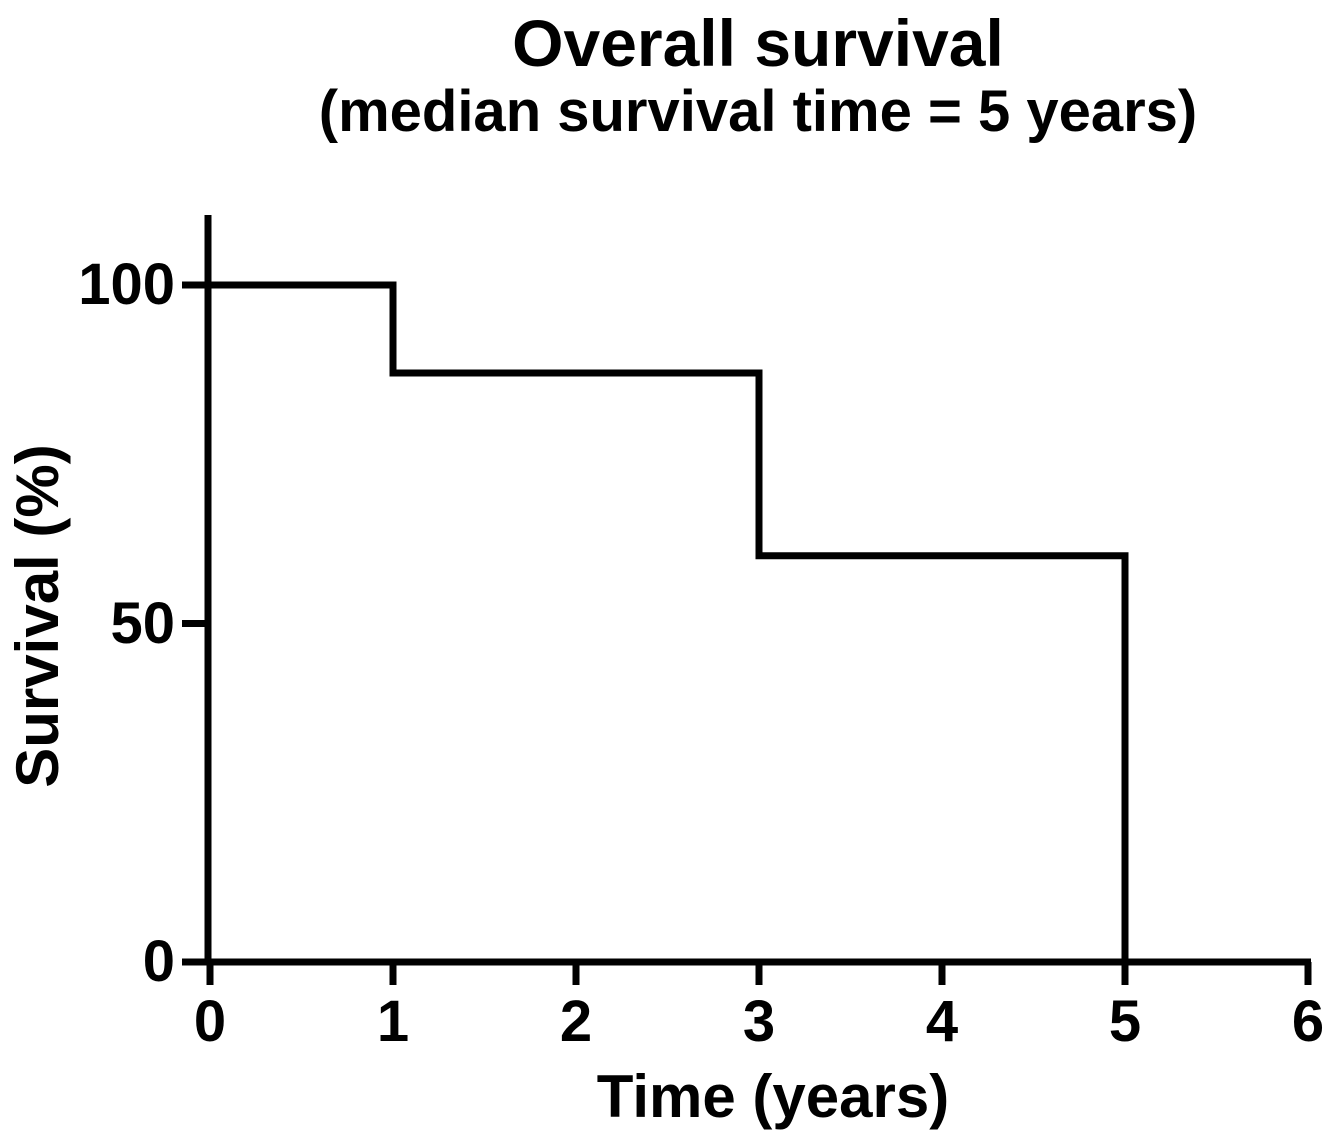 This screenshot has height=1146, width=1341. What do you see at coordinates (942, 1021) in the screenshot?
I see `x-tick-label-4: 4` at bounding box center [942, 1021].